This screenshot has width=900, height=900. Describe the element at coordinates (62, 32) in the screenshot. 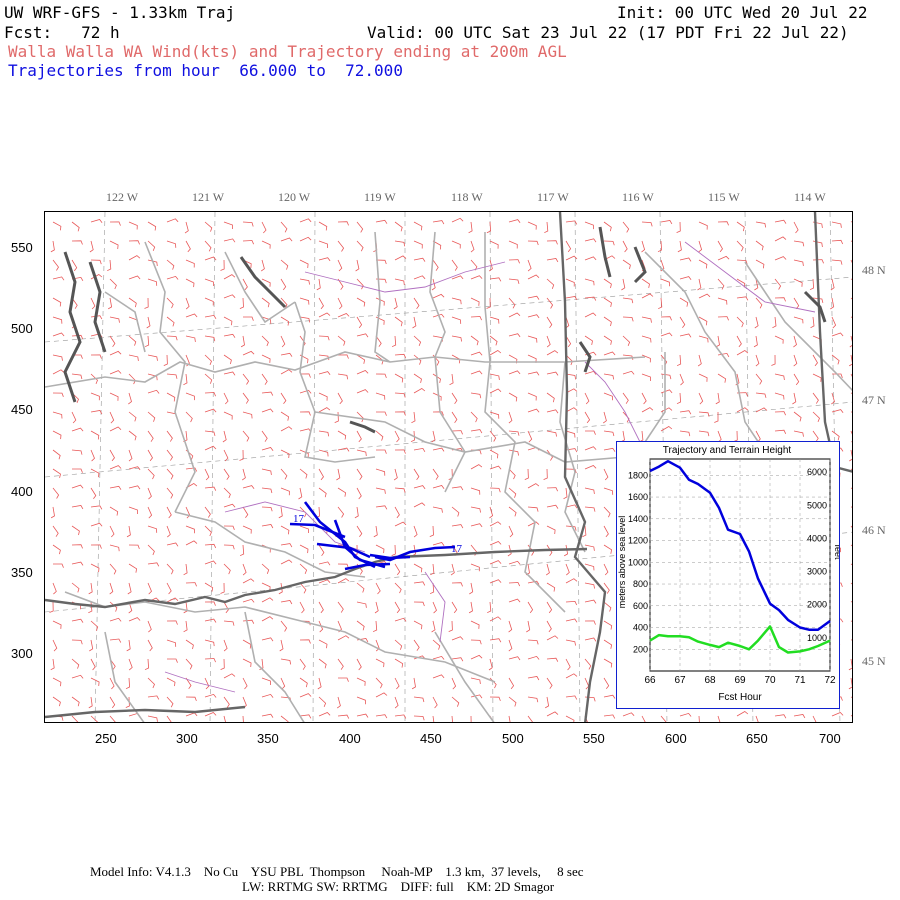

I see `forecast-hour: Fcst: 72 h` at that location.